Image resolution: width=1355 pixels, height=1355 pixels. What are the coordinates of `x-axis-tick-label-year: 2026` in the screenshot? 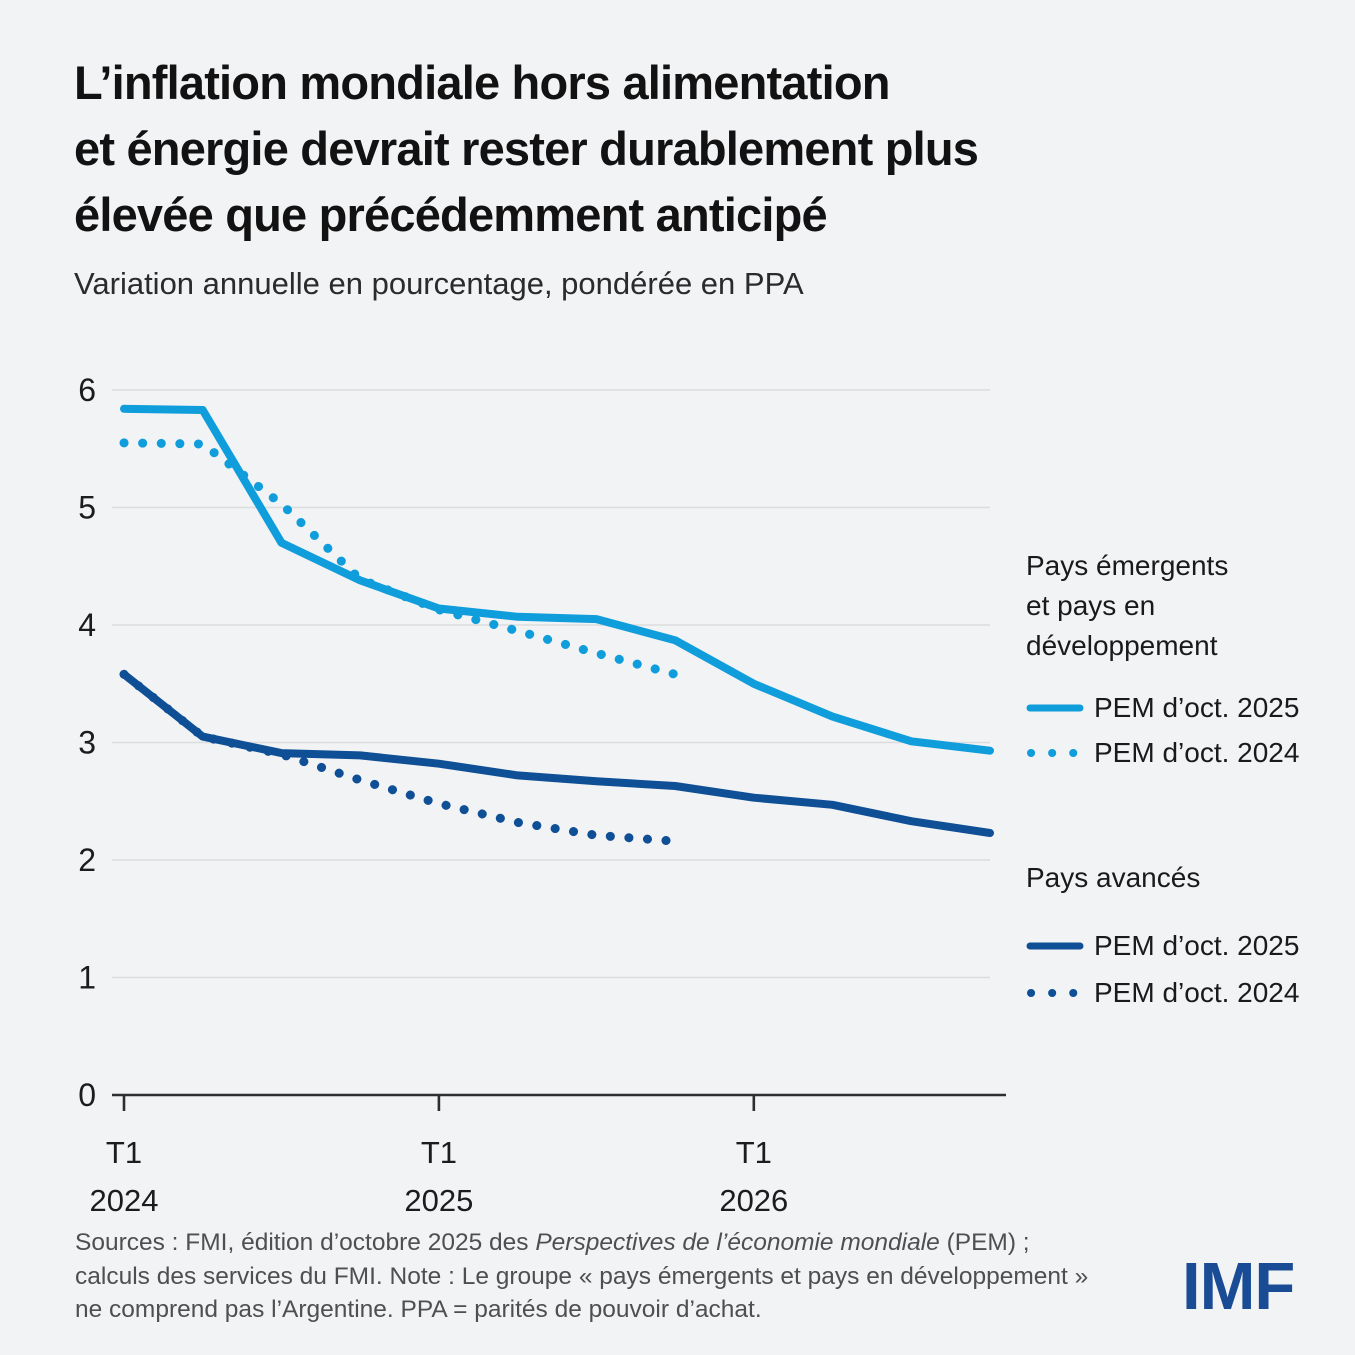 It's located at (753, 1200).